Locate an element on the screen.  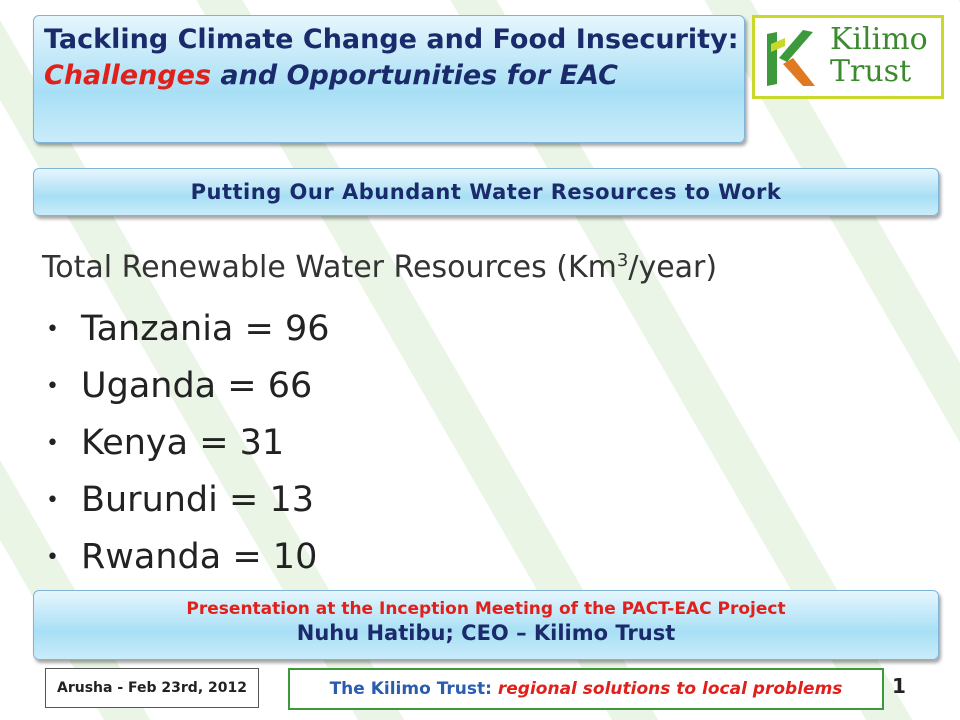
heading-text: Total Renewable Water Resources (Km is located at coordinates (329, 267).